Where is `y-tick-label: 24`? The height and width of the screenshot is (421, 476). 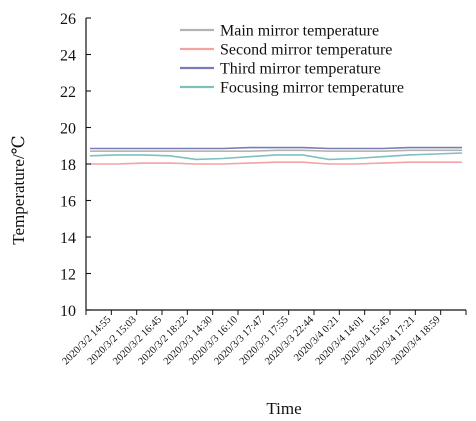 y-tick-label: 24 is located at coordinates (68, 56).